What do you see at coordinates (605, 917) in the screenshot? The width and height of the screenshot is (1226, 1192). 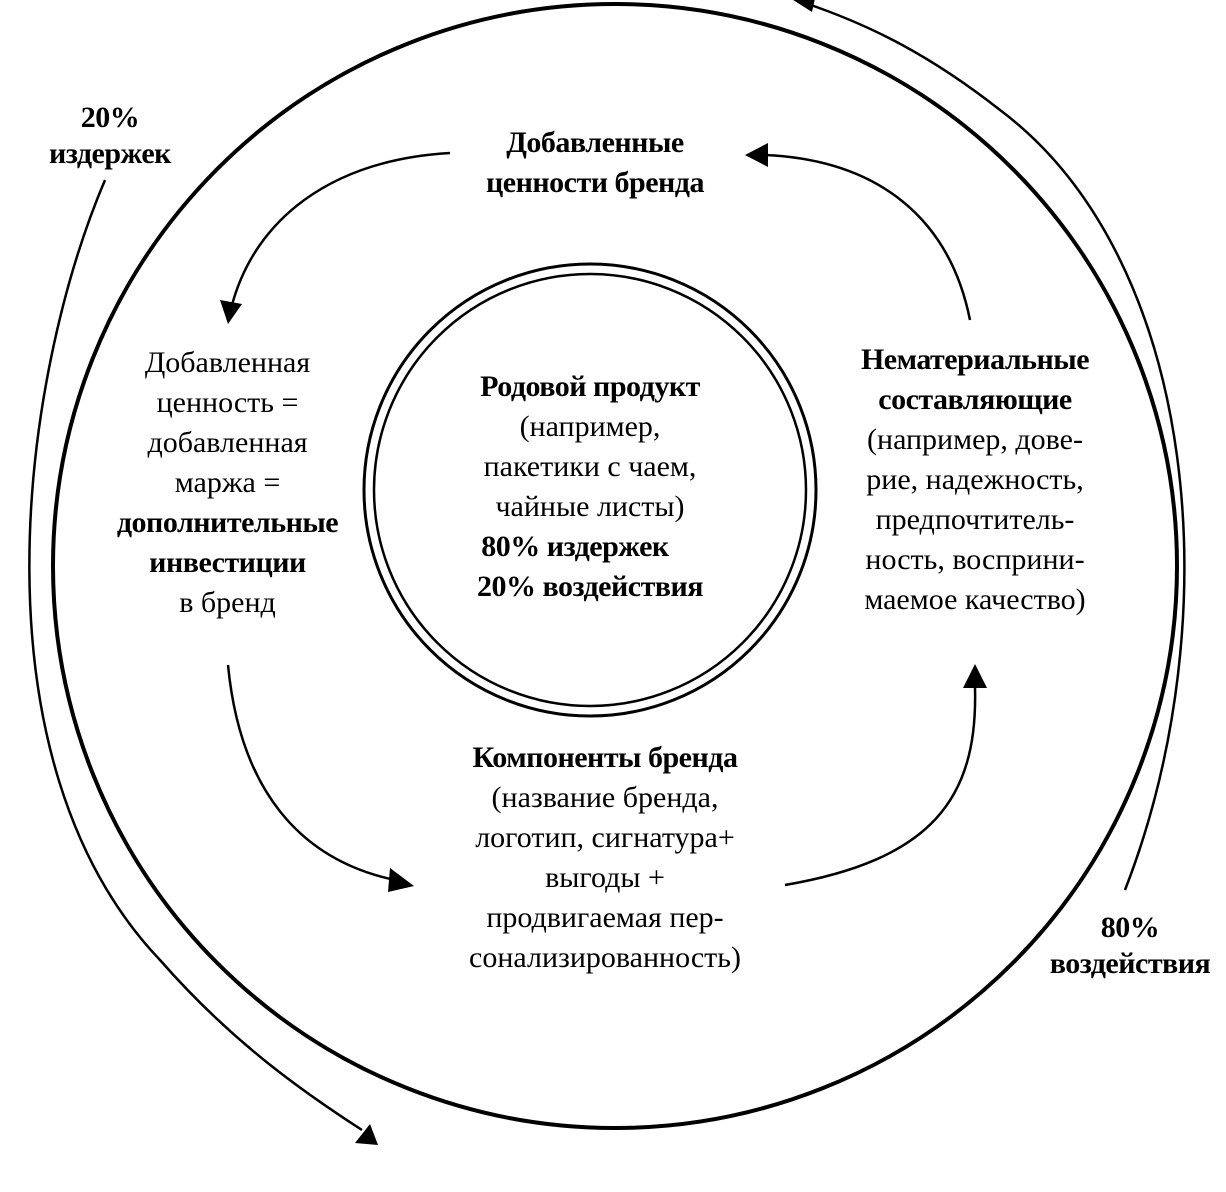 I see `bottom-node-line: продвигаемая пер-` at bounding box center [605, 917].